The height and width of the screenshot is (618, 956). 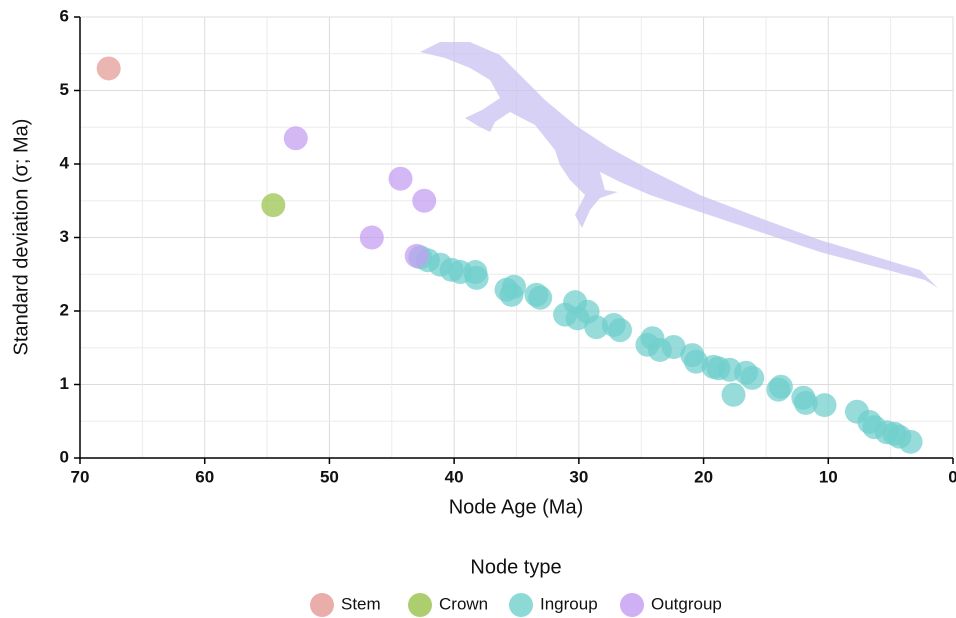 What do you see at coordinates (686, 603) in the screenshot?
I see `legend-label: Outgroup` at bounding box center [686, 603].